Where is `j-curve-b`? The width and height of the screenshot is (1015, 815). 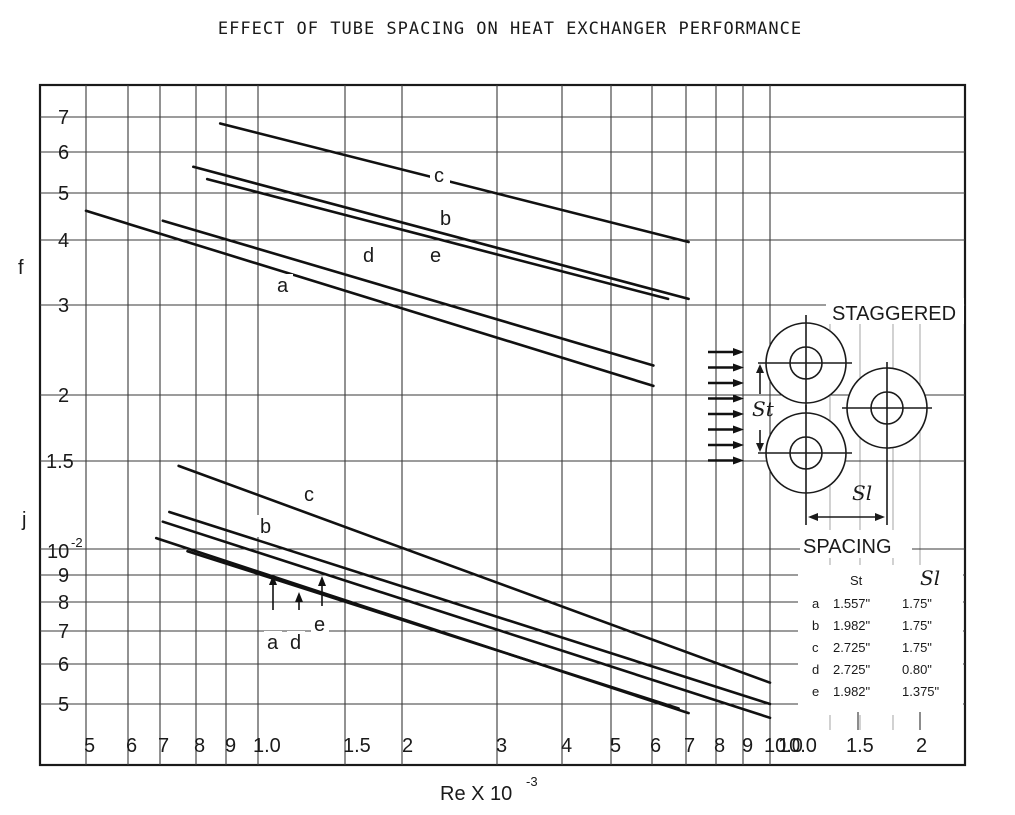 j-curve-b is located at coordinates (470, 608).